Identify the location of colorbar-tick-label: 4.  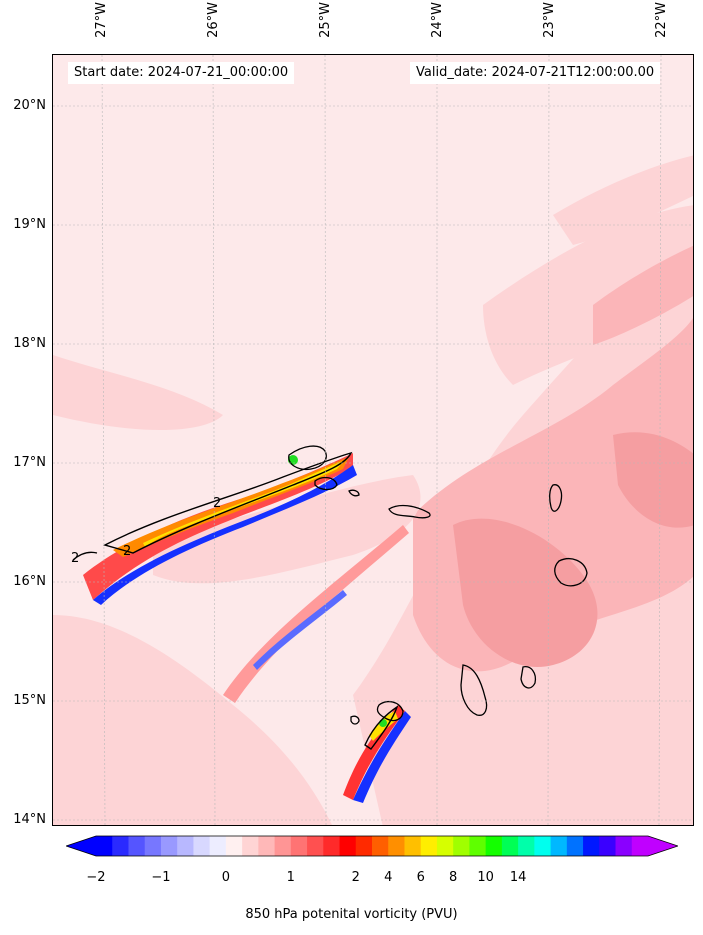
(388, 877).